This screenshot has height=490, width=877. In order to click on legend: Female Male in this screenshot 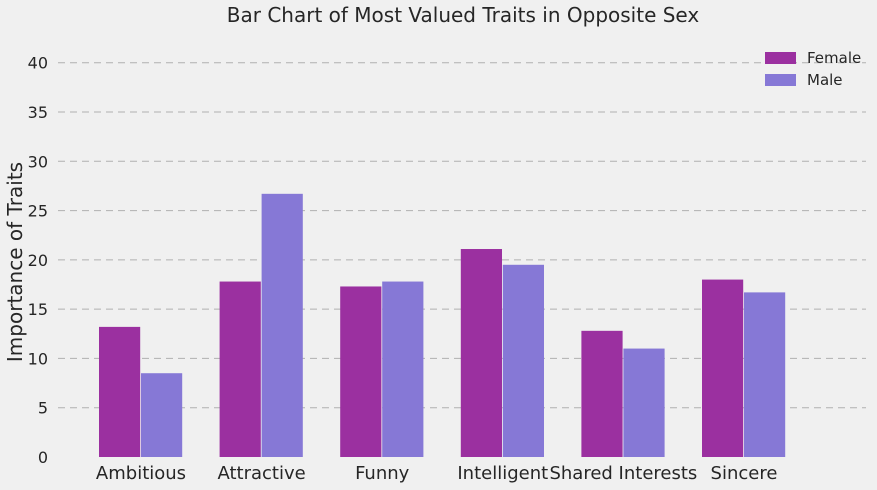, I will do `click(813, 69)`.